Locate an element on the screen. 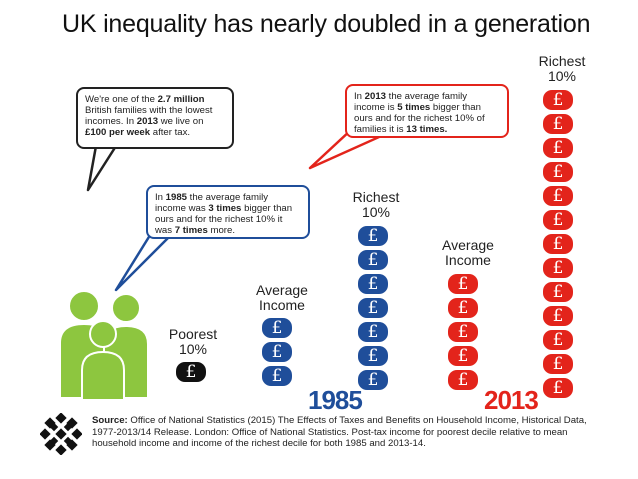  year-1985-label: 1985 is located at coordinates (335, 400).